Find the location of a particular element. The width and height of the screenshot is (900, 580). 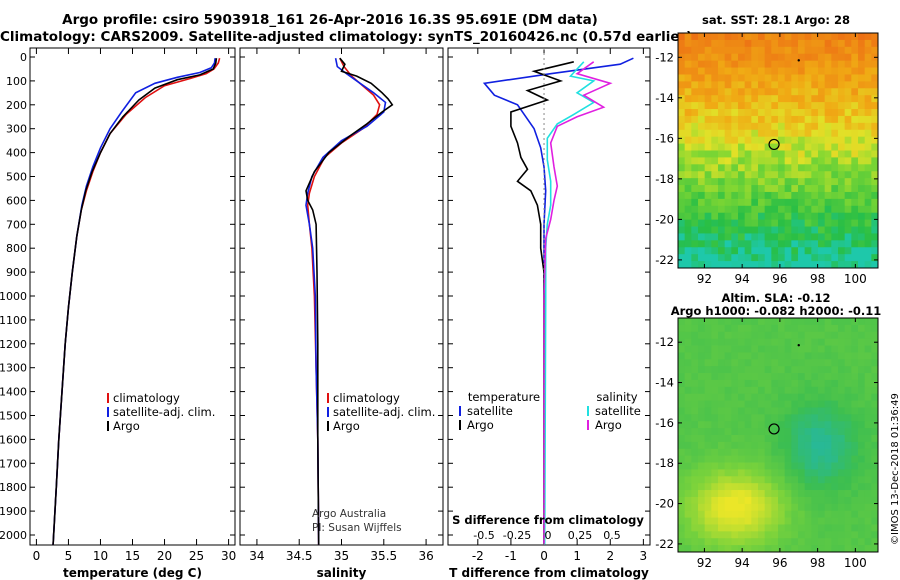

y-tick-label: 1900 is located at coordinates (13, 511).